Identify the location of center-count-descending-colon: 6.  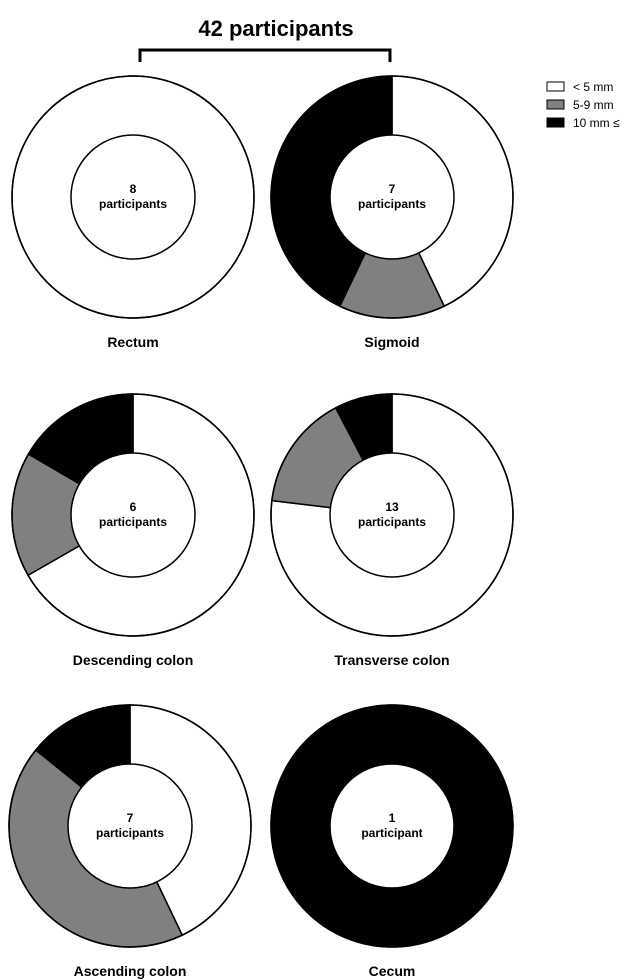
(133, 507).